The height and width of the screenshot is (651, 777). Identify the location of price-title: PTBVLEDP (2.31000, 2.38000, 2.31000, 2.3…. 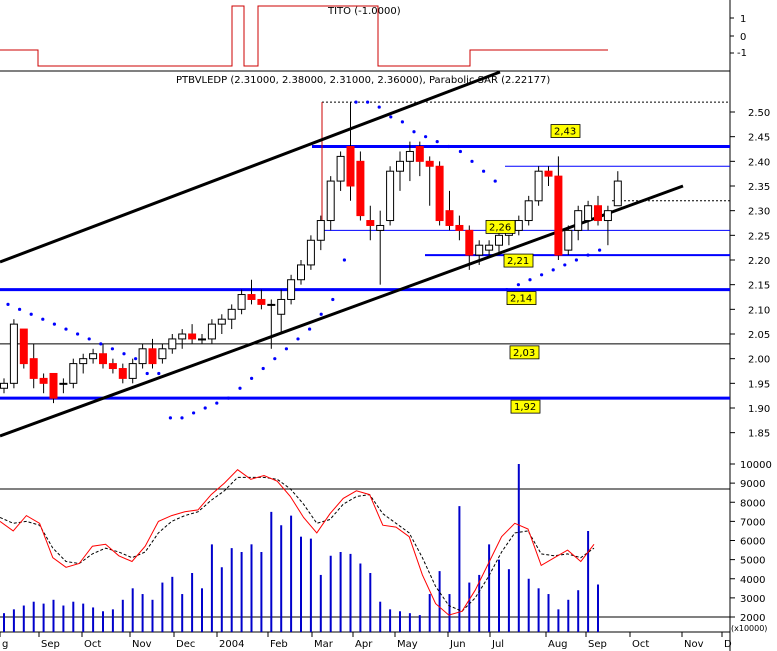
(363, 80).